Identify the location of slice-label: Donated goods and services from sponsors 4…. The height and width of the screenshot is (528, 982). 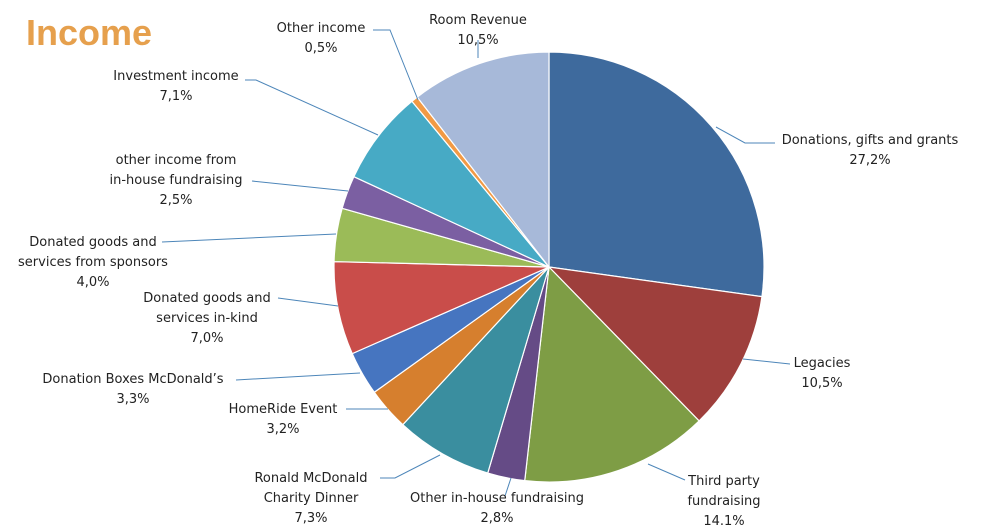
(93, 262).